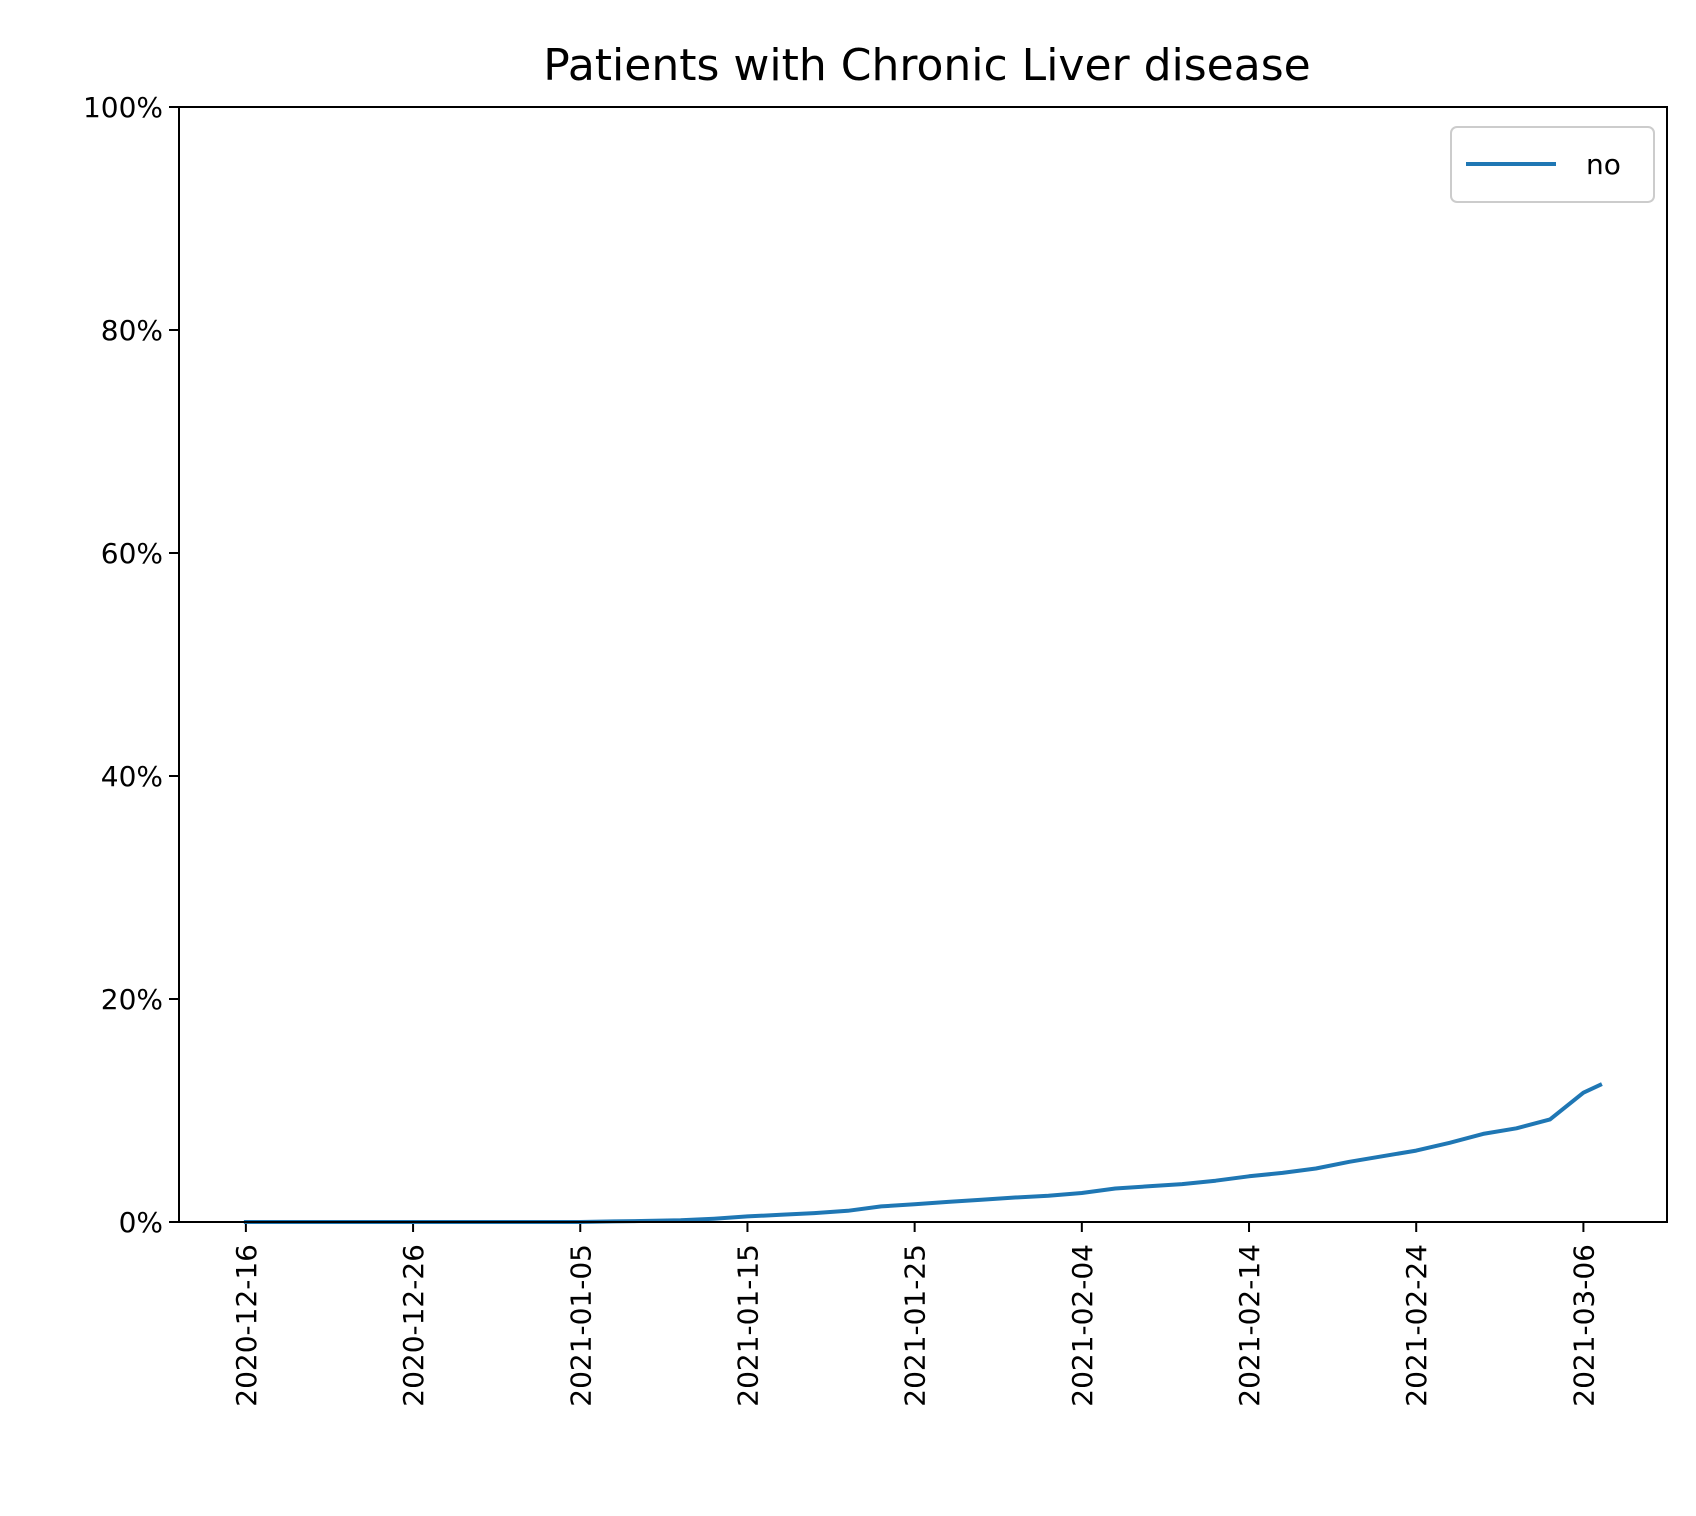 The image size is (1696, 1516). Describe the element at coordinates (413, 1325) in the screenshot. I see `x-tick-label: 2020-12-26` at that location.